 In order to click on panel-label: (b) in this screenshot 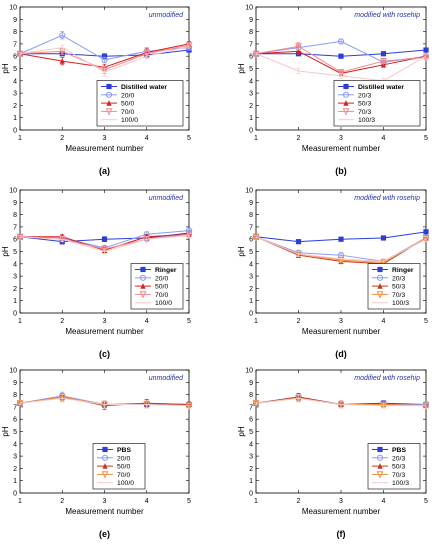, I will do `click(341, 171)`.